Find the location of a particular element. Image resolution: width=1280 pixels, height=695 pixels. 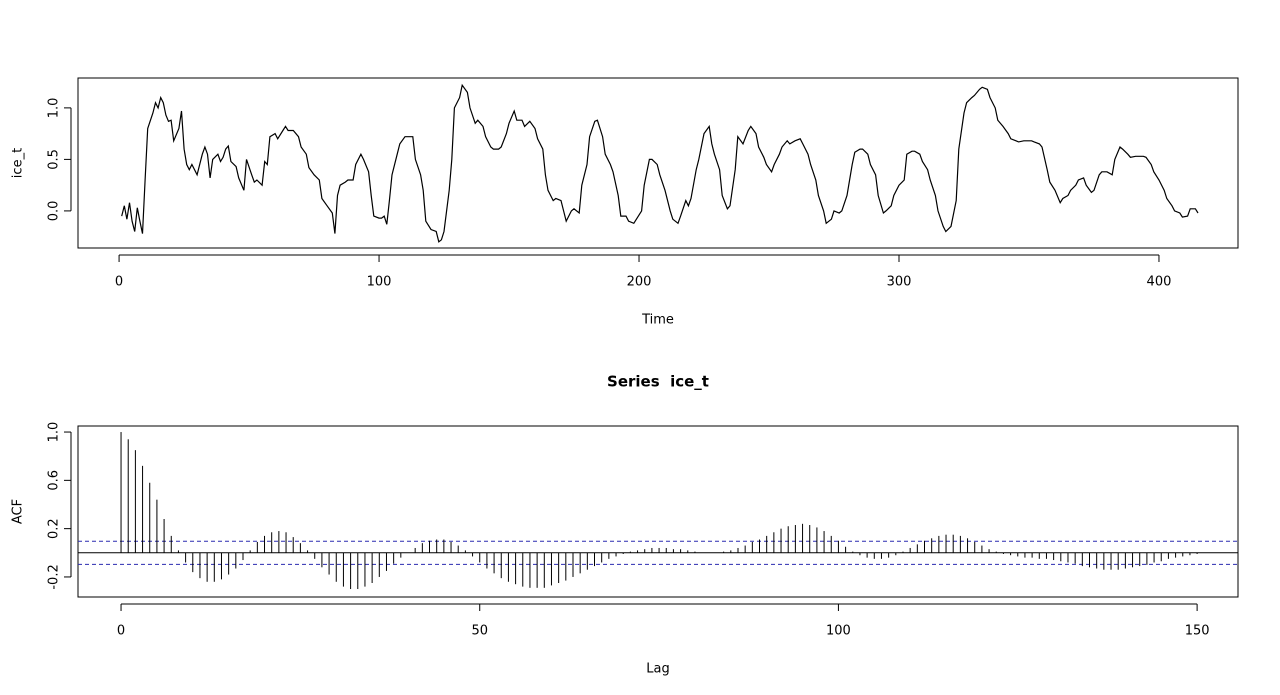

y-tick-label: 0.6 is located at coordinates (54, 480).